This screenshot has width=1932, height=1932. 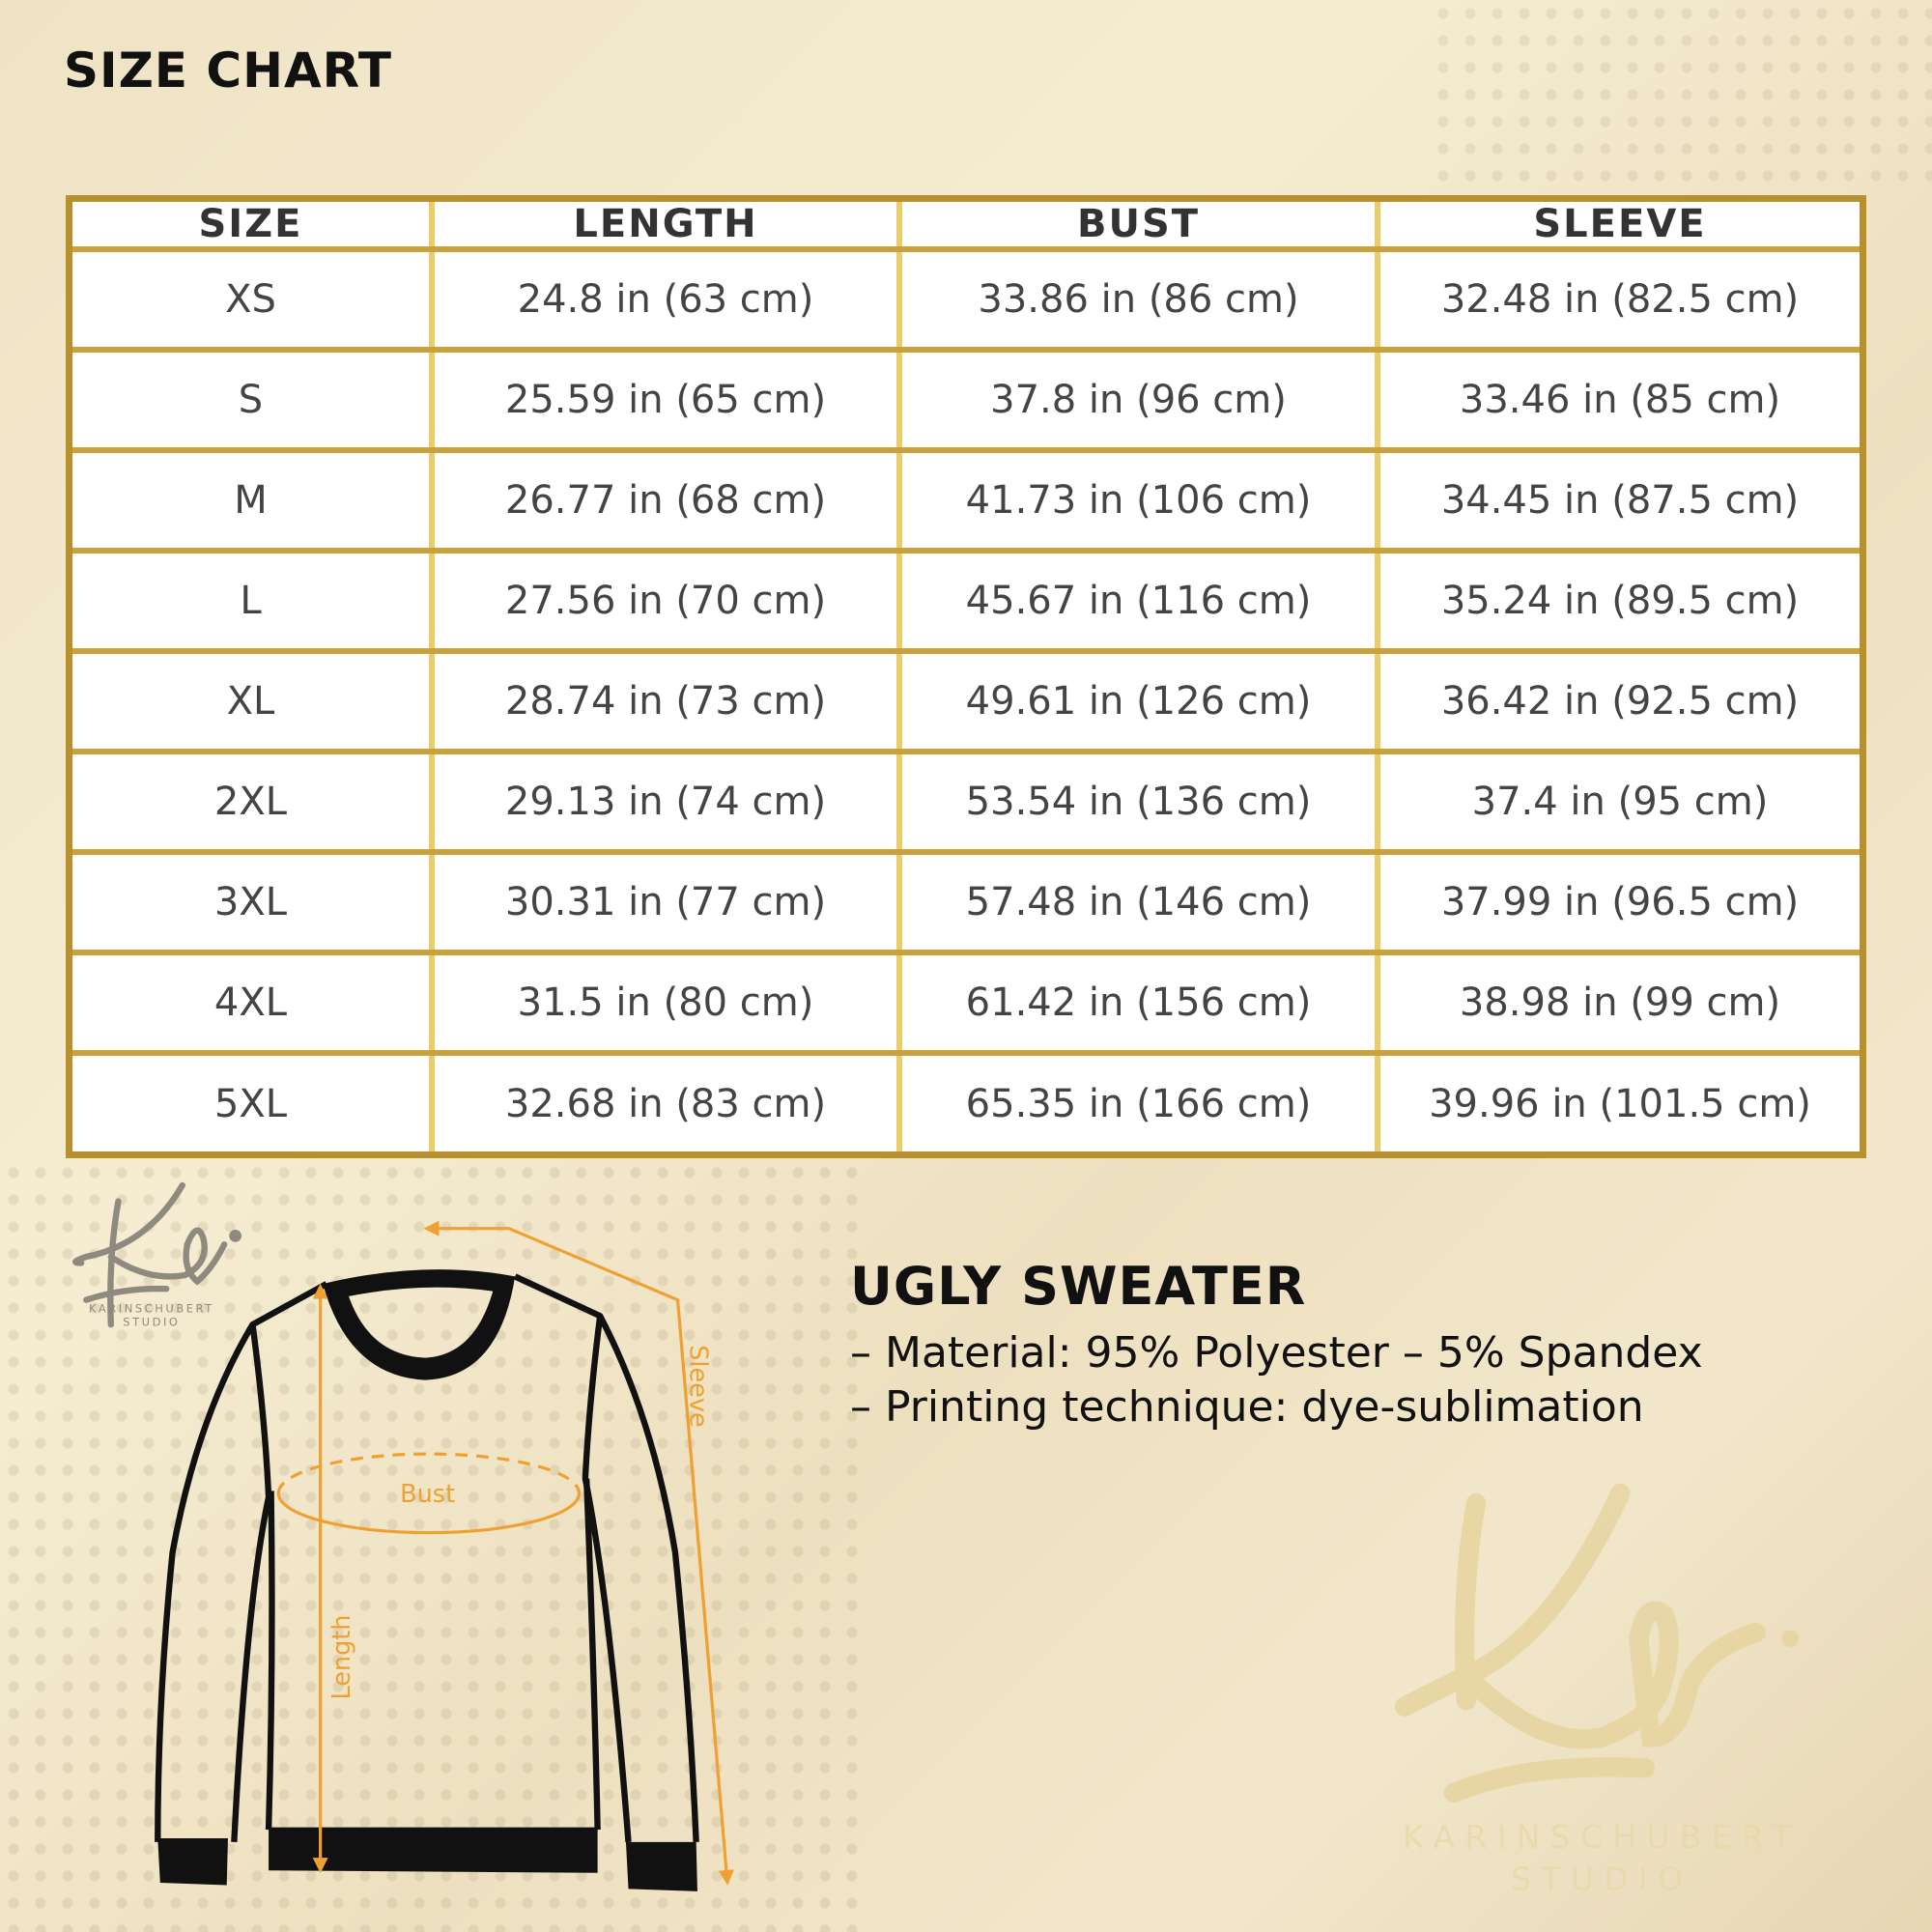 What do you see at coordinates (665, 1104) in the screenshot?
I see `cell-length: 32.68 in (83 cm)` at bounding box center [665, 1104].